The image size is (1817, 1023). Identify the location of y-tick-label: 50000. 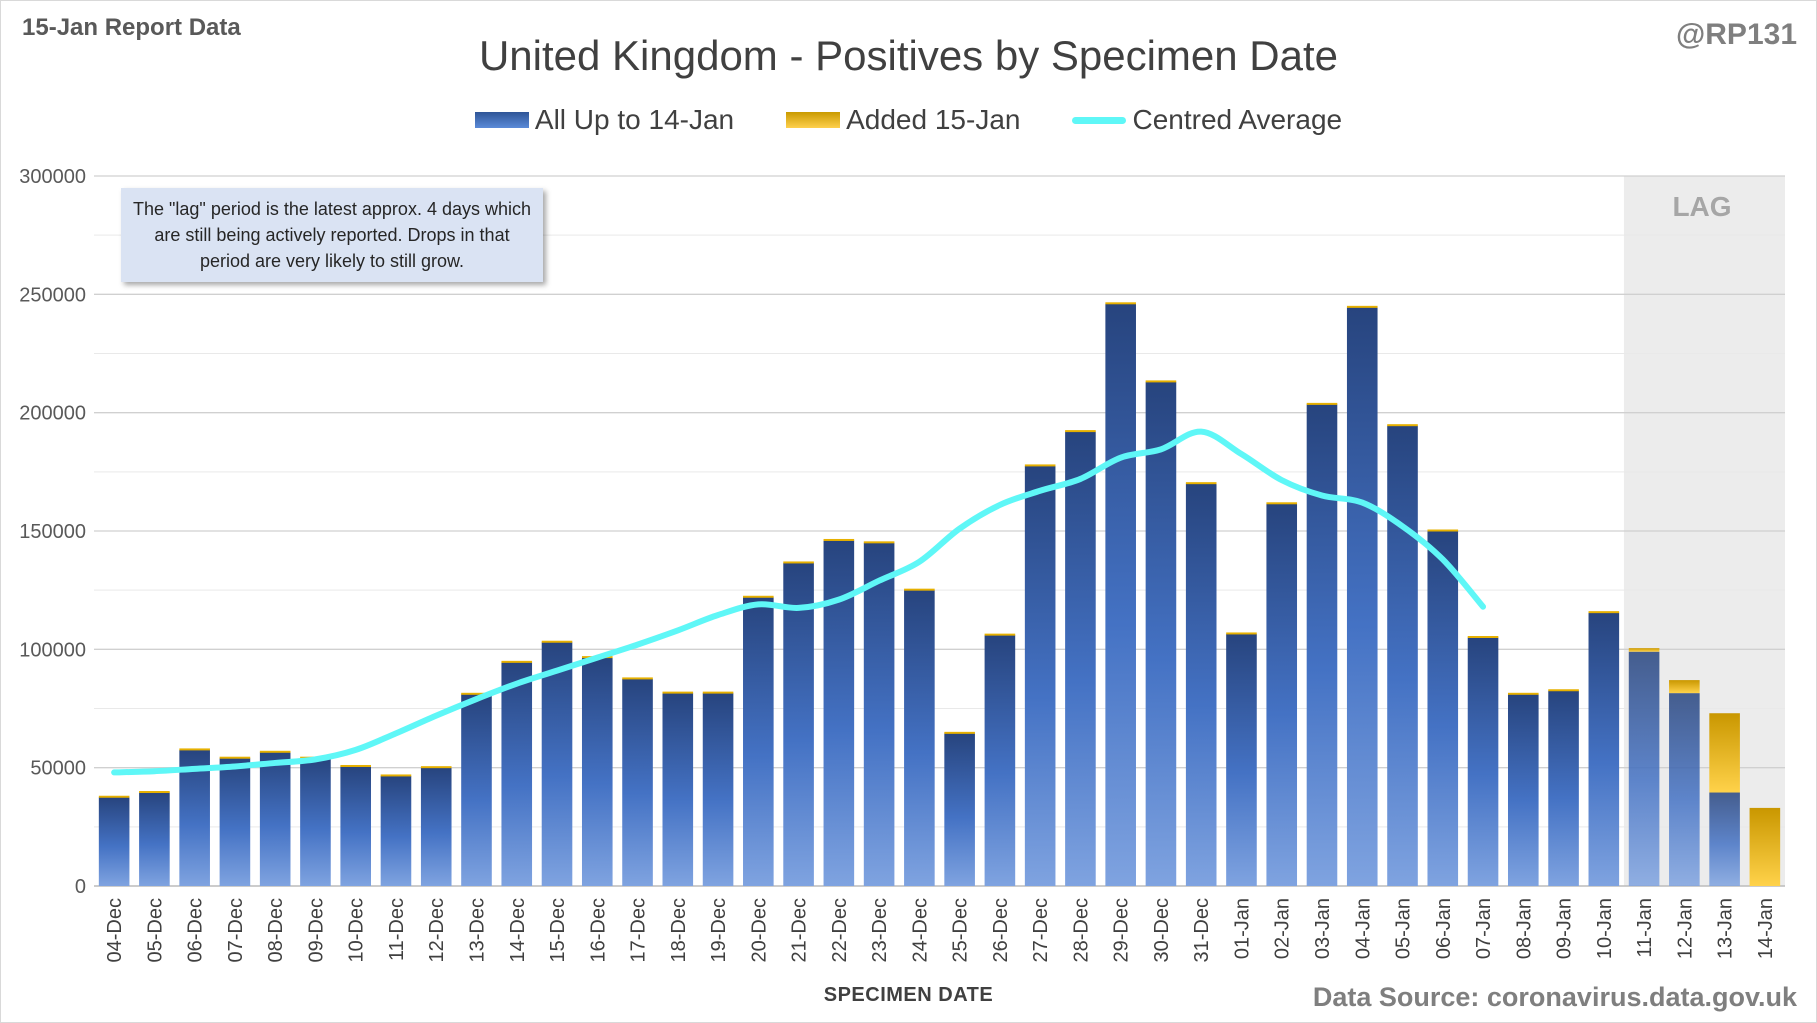
(58, 769).